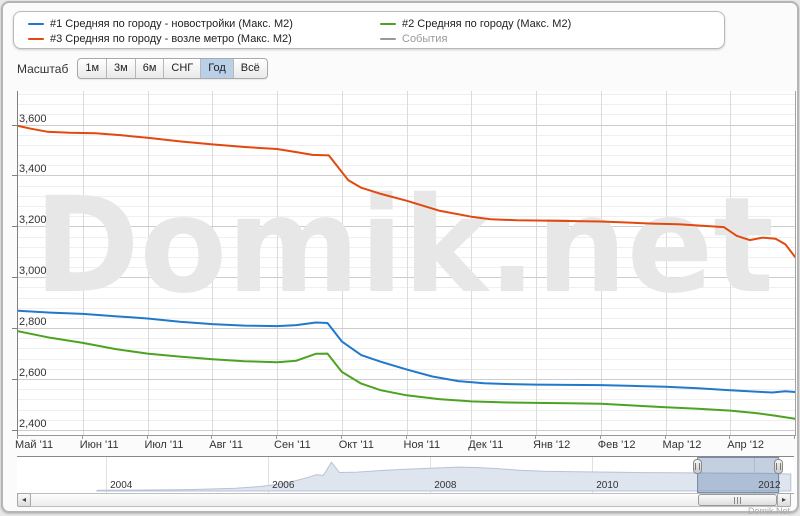  What do you see at coordinates (616, 445) in the screenshot?
I see `x-axis-label: Фев '12` at bounding box center [616, 445].